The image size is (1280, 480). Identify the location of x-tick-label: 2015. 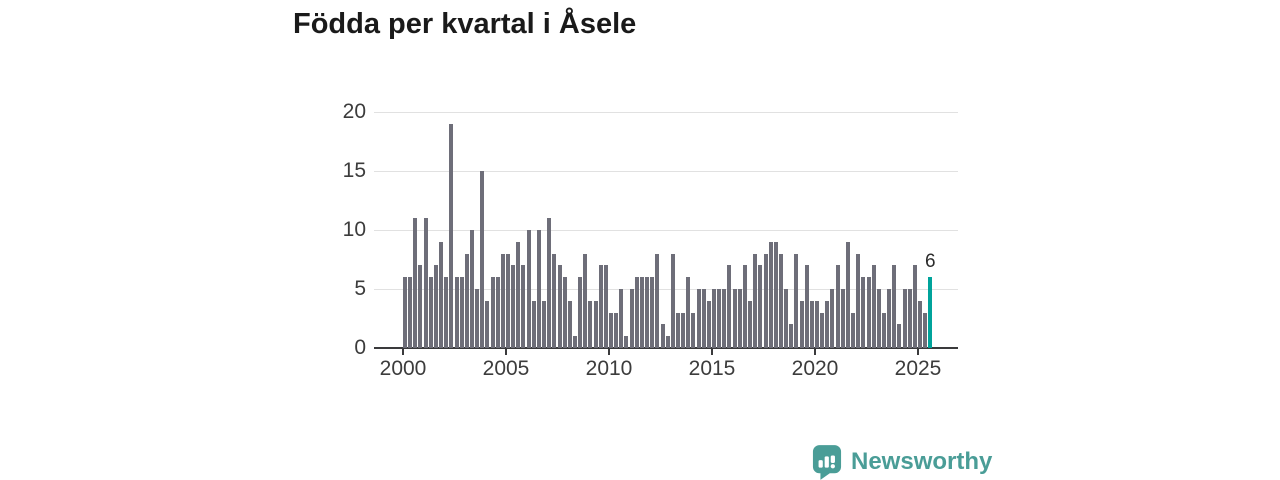
(712, 368).